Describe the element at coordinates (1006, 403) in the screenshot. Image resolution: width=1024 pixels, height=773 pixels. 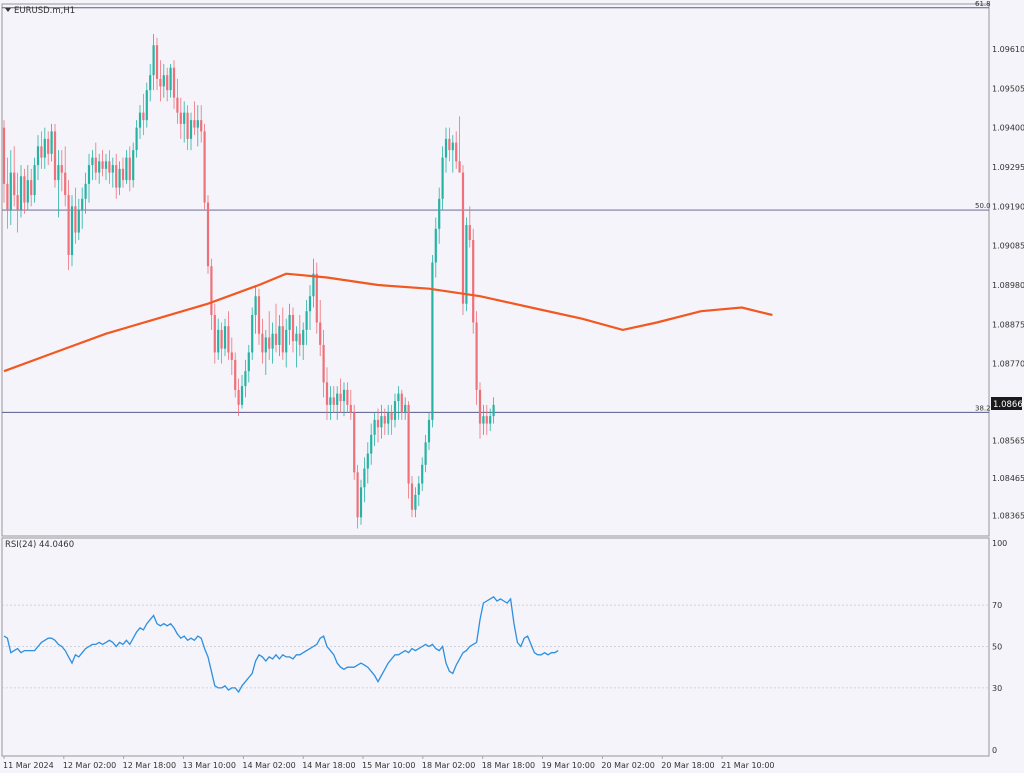
I see `current-price-tag-box` at that location.